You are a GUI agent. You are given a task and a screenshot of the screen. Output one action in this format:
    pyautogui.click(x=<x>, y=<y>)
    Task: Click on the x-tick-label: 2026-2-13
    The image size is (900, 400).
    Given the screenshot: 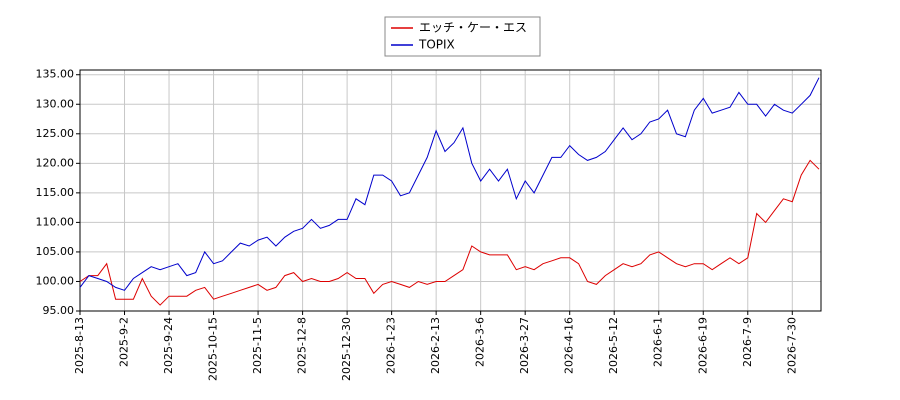 What is the action you would take?
    pyautogui.click(x=435, y=345)
    